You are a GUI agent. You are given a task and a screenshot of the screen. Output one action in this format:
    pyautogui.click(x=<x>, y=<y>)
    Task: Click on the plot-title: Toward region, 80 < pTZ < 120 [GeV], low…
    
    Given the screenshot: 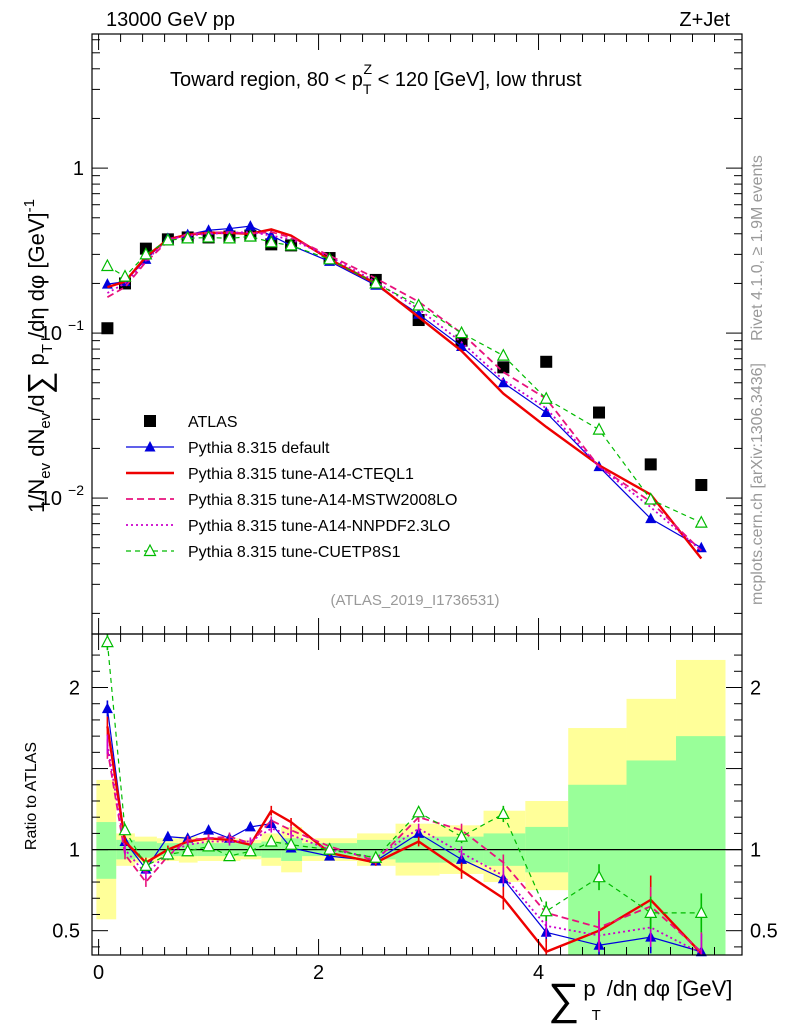 What is the action you would take?
    pyautogui.click(x=376, y=79)
    